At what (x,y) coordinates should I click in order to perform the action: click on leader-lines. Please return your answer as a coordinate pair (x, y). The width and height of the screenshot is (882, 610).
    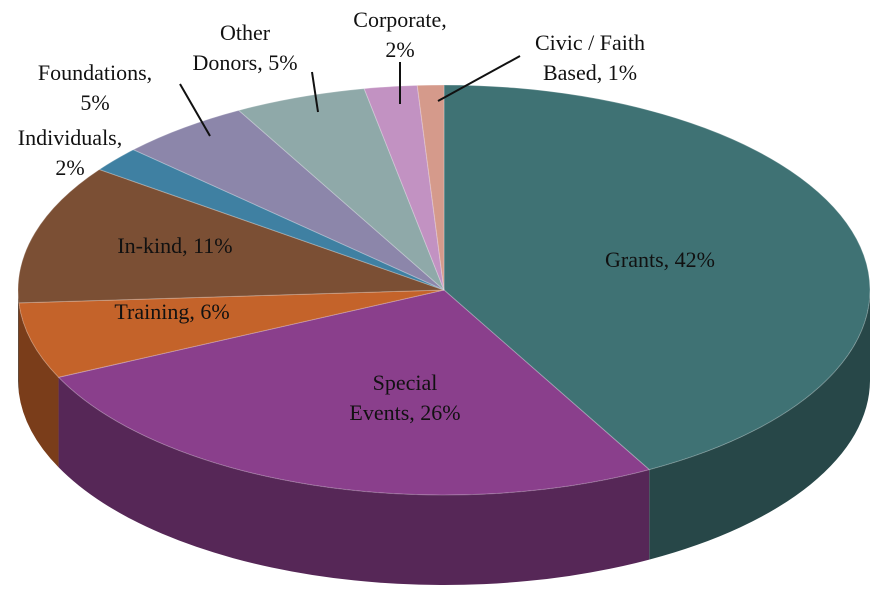
    Looking at the image, I should click on (350, 96).